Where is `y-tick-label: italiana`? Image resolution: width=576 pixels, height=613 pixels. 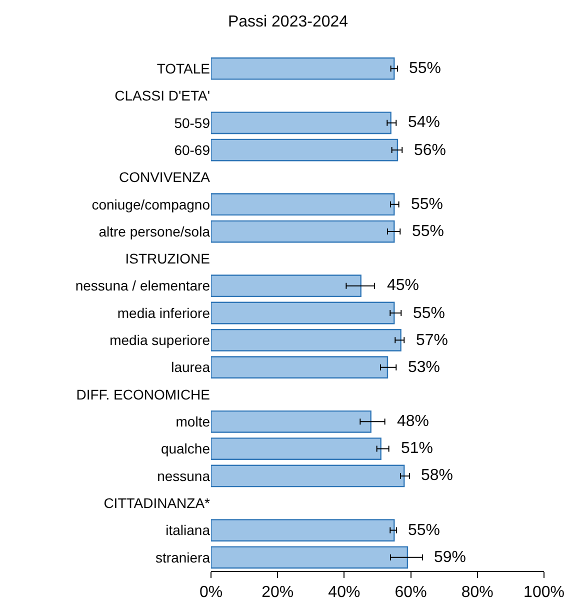
y-tick-label: italiana is located at coordinates (188, 530).